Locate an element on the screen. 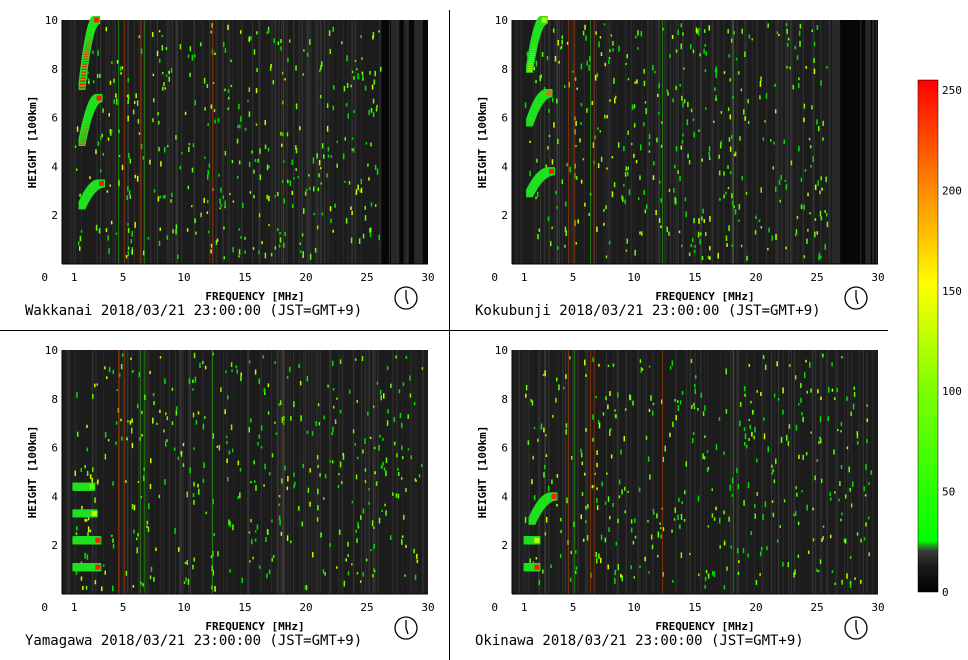 This screenshot has height=660, width=968. y-tick-label: 8 is located at coordinates (504, 399).